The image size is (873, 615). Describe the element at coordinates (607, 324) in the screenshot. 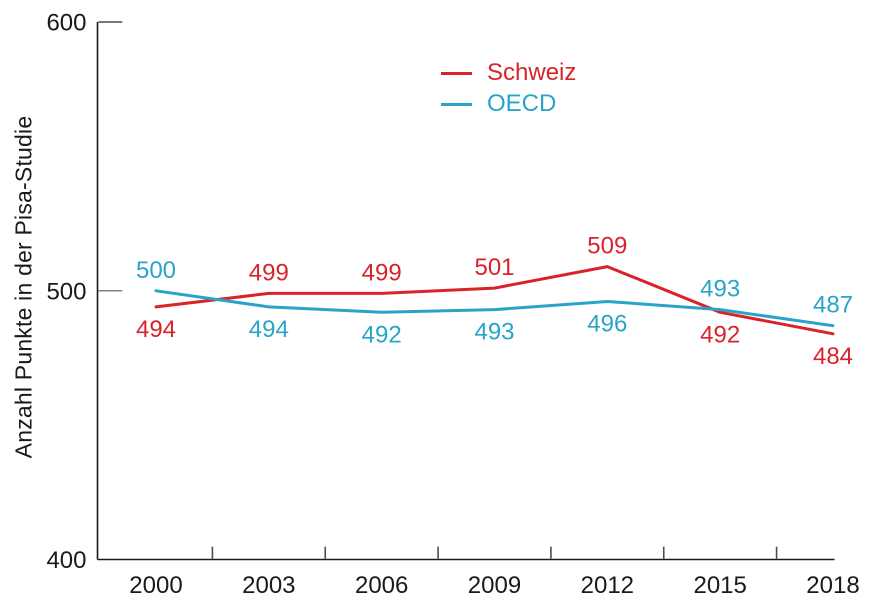

I see `data-label-oecd-2012: 496` at that location.